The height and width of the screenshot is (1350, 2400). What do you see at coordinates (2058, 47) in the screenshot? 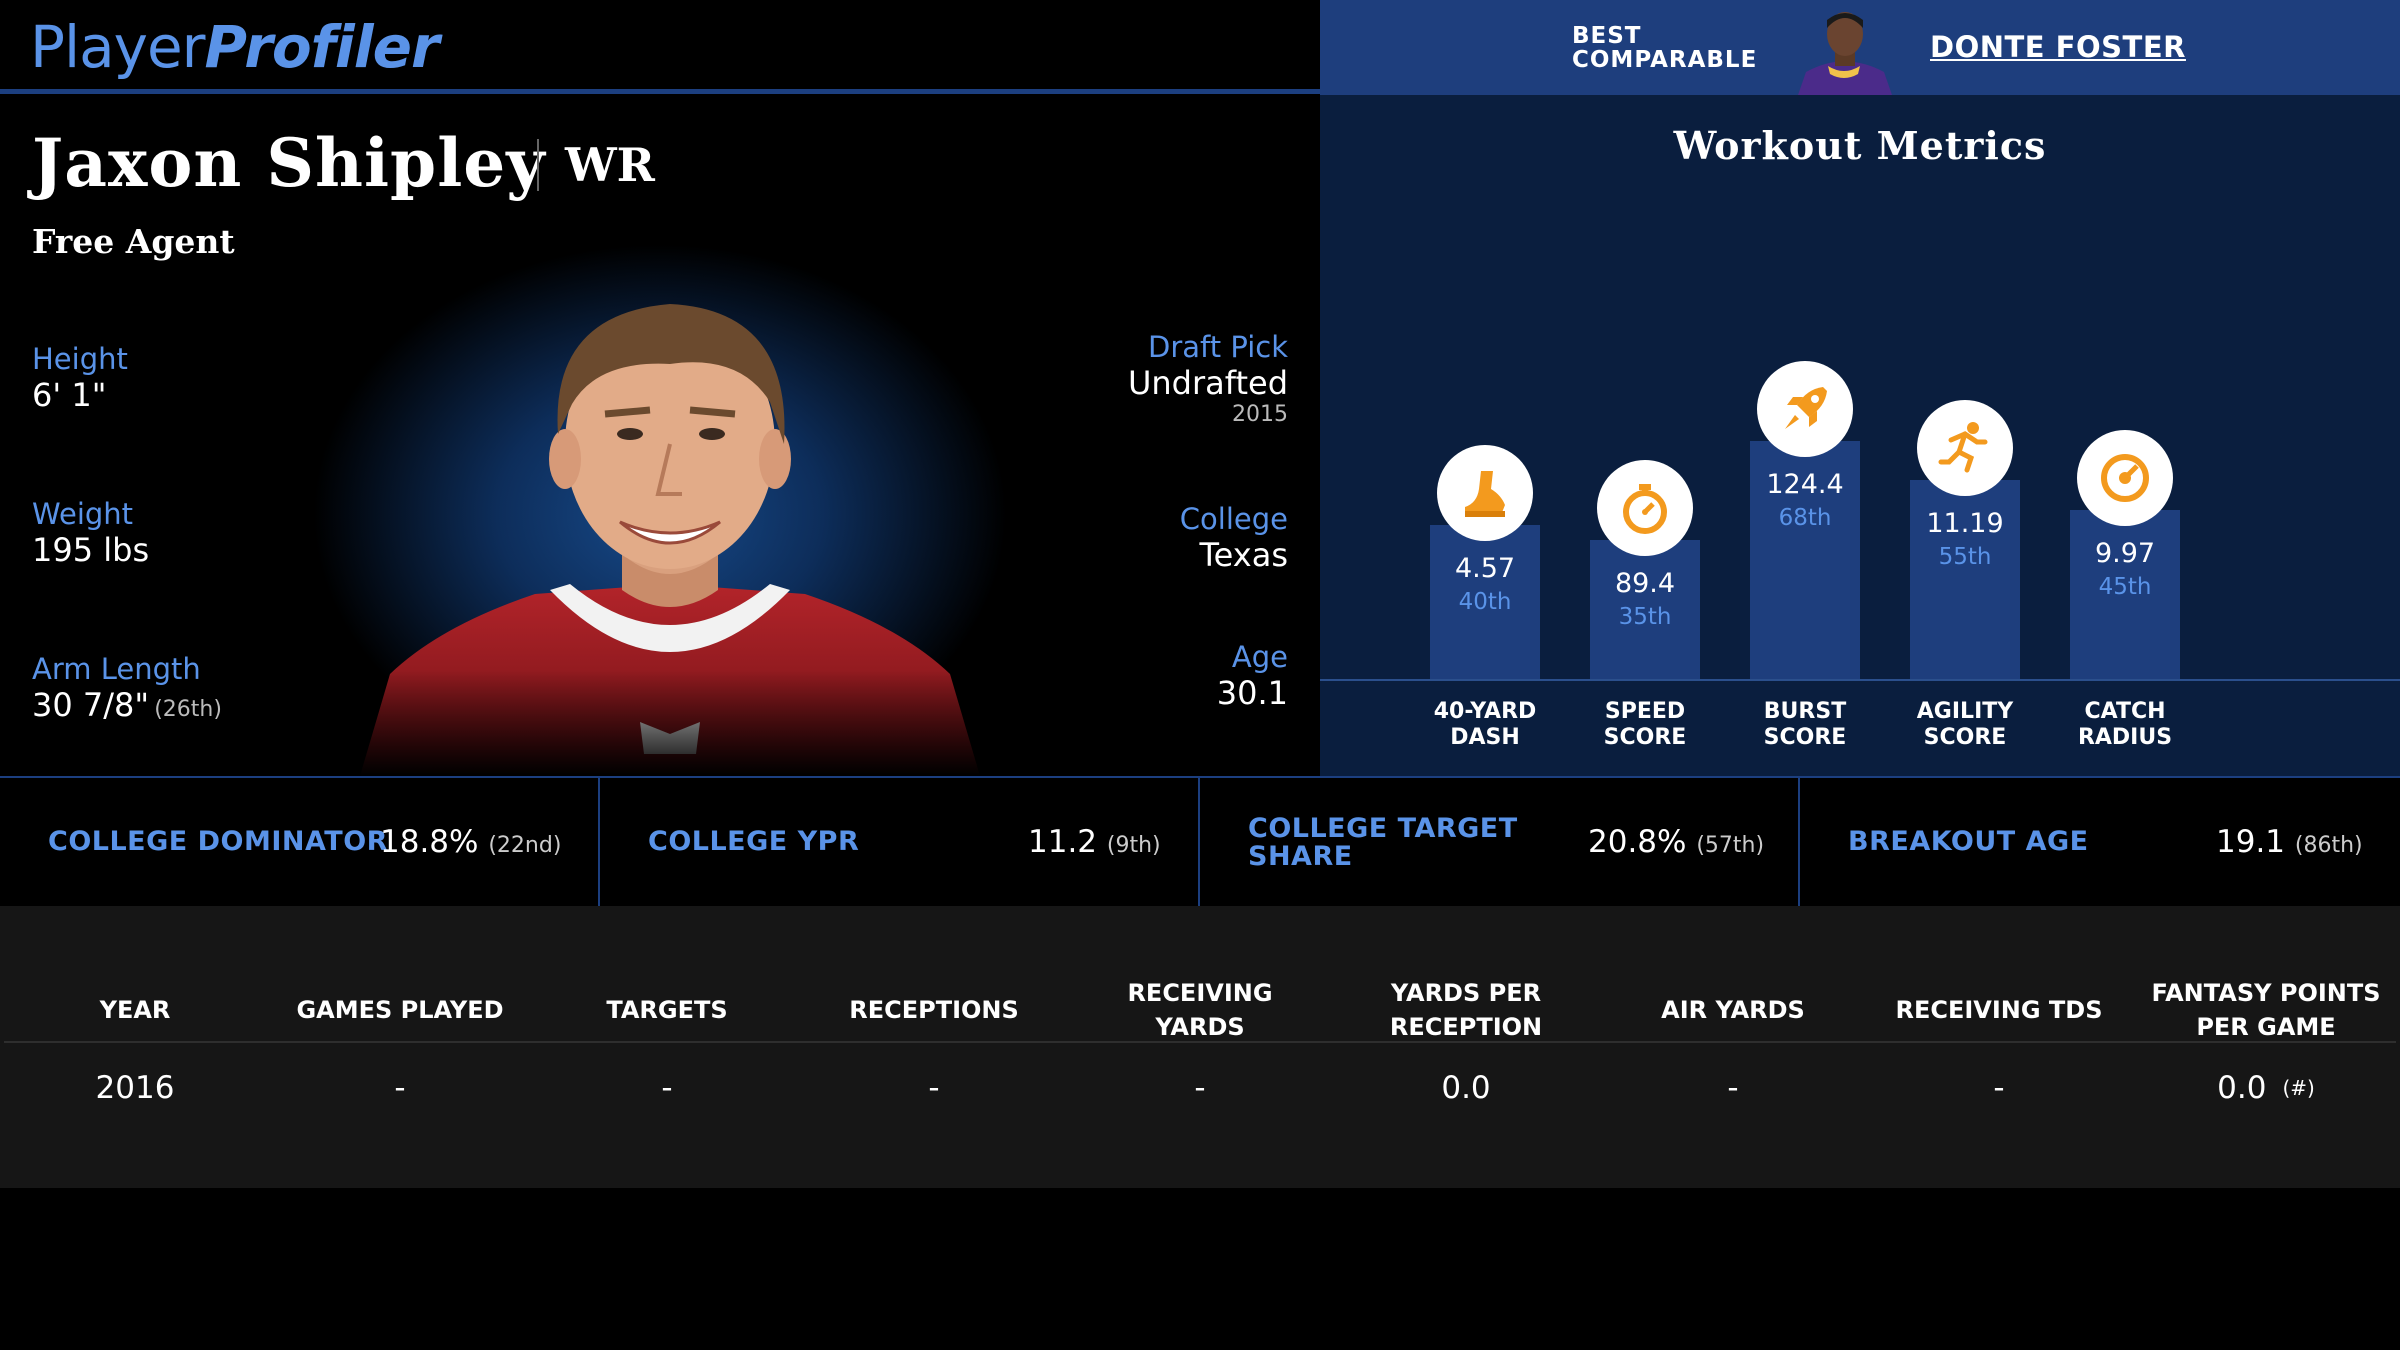
I see `comparable-player-link: DONTE FOSTER` at bounding box center [2058, 47].